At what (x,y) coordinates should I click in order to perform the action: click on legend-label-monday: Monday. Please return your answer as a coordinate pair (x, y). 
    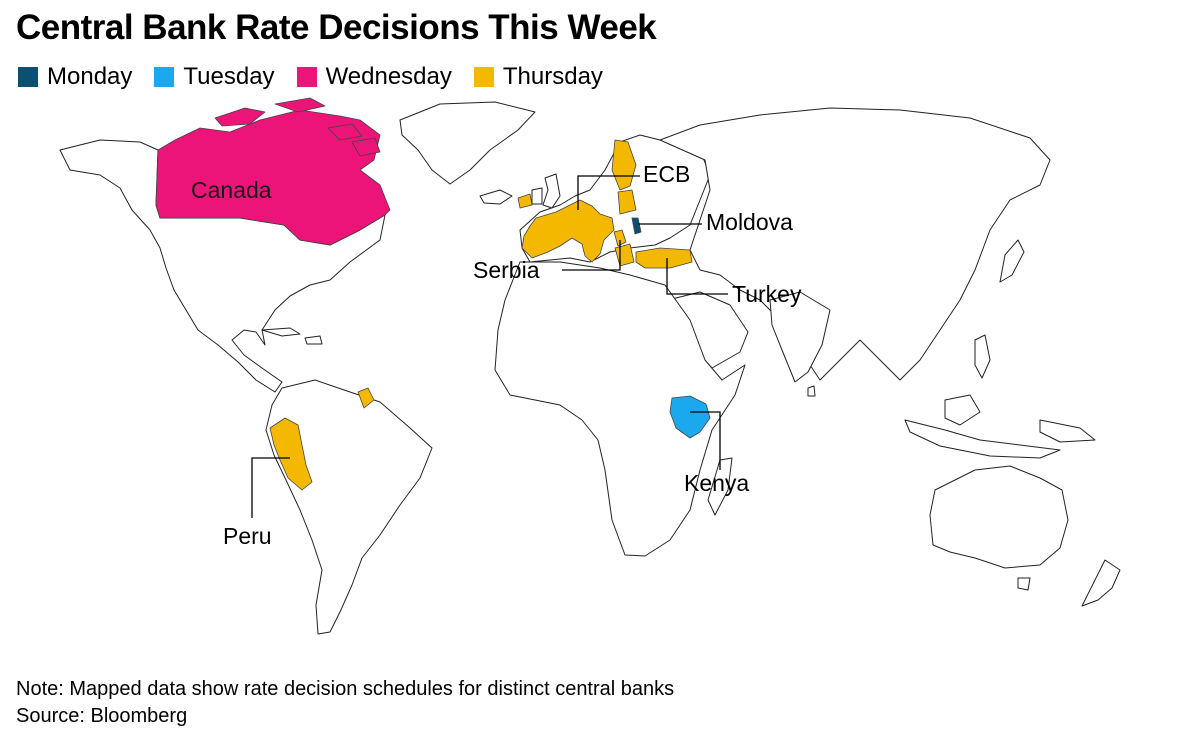
    Looking at the image, I should click on (90, 76).